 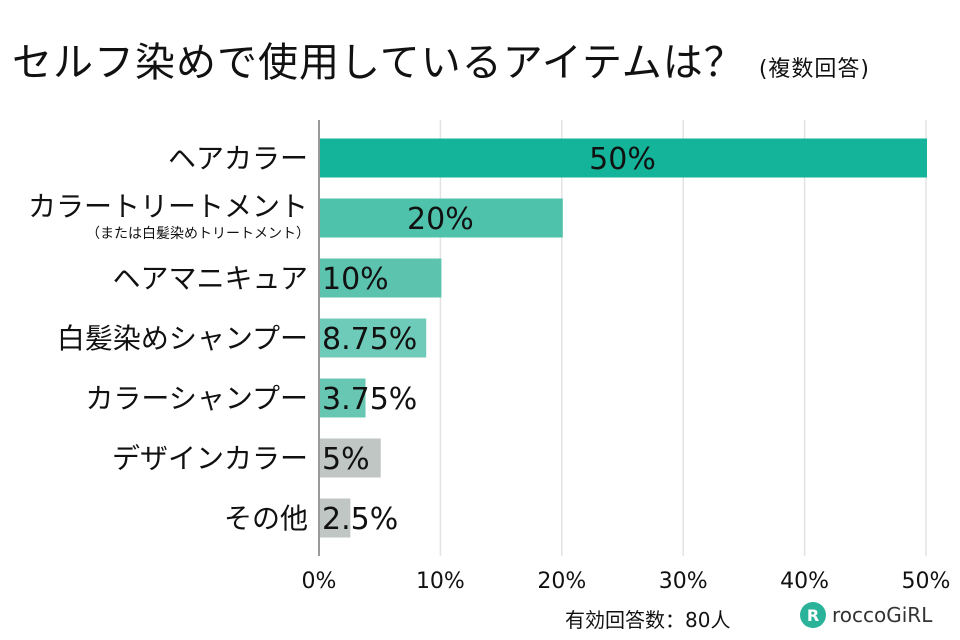 What do you see at coordinates (196, 398) in the screenshot?
I see `category-label: カラーシャンプー` at bounding box center [196, 398].